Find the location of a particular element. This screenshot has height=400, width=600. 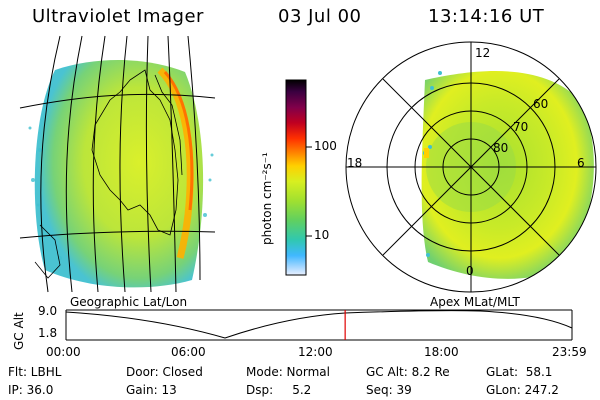

lat-label-60: 60 is located at coordinates (541, 104).